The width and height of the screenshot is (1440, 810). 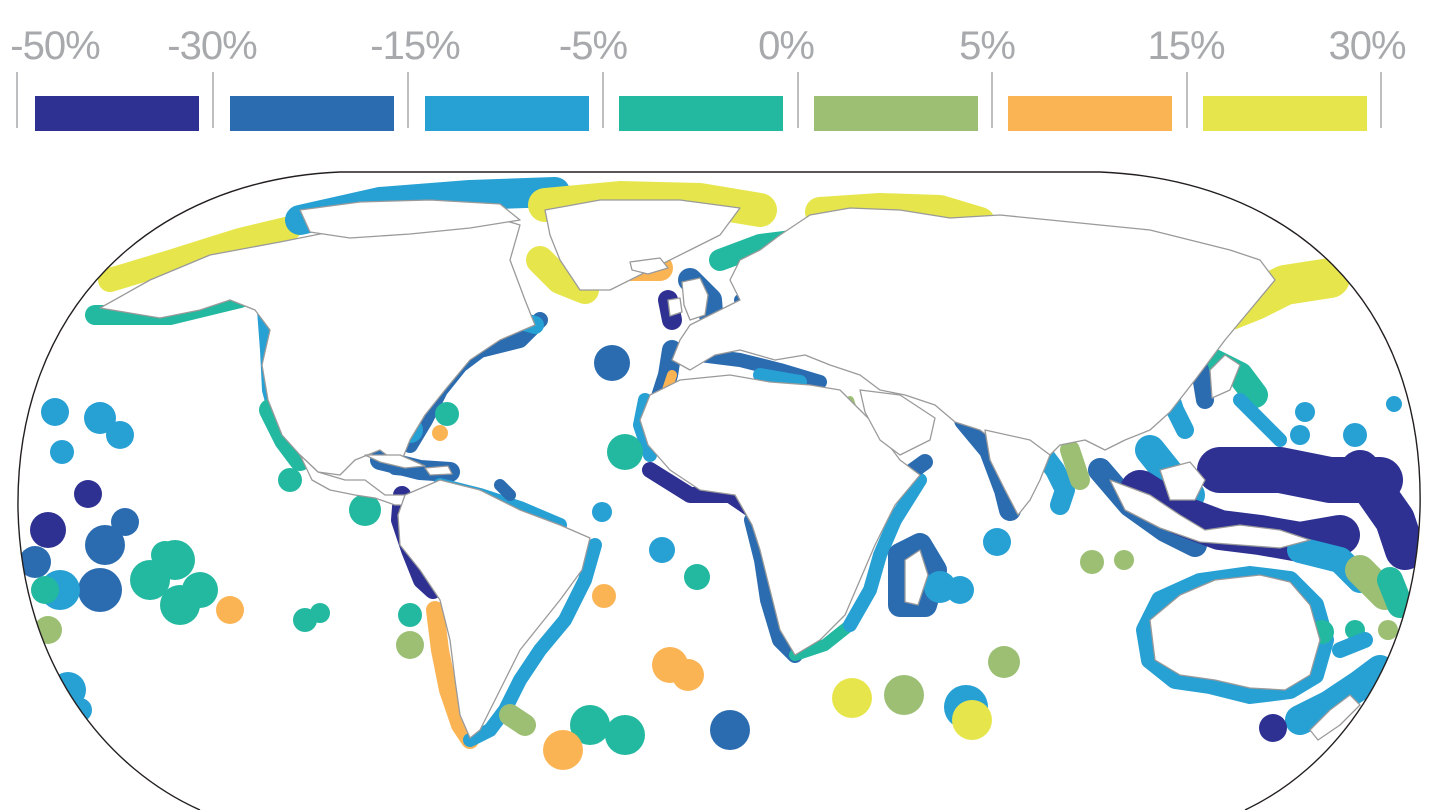 What do you see at coordinates (897, 422) in the screenshot?
I see `arabia-peninsula` at bounding box center [897, 422].